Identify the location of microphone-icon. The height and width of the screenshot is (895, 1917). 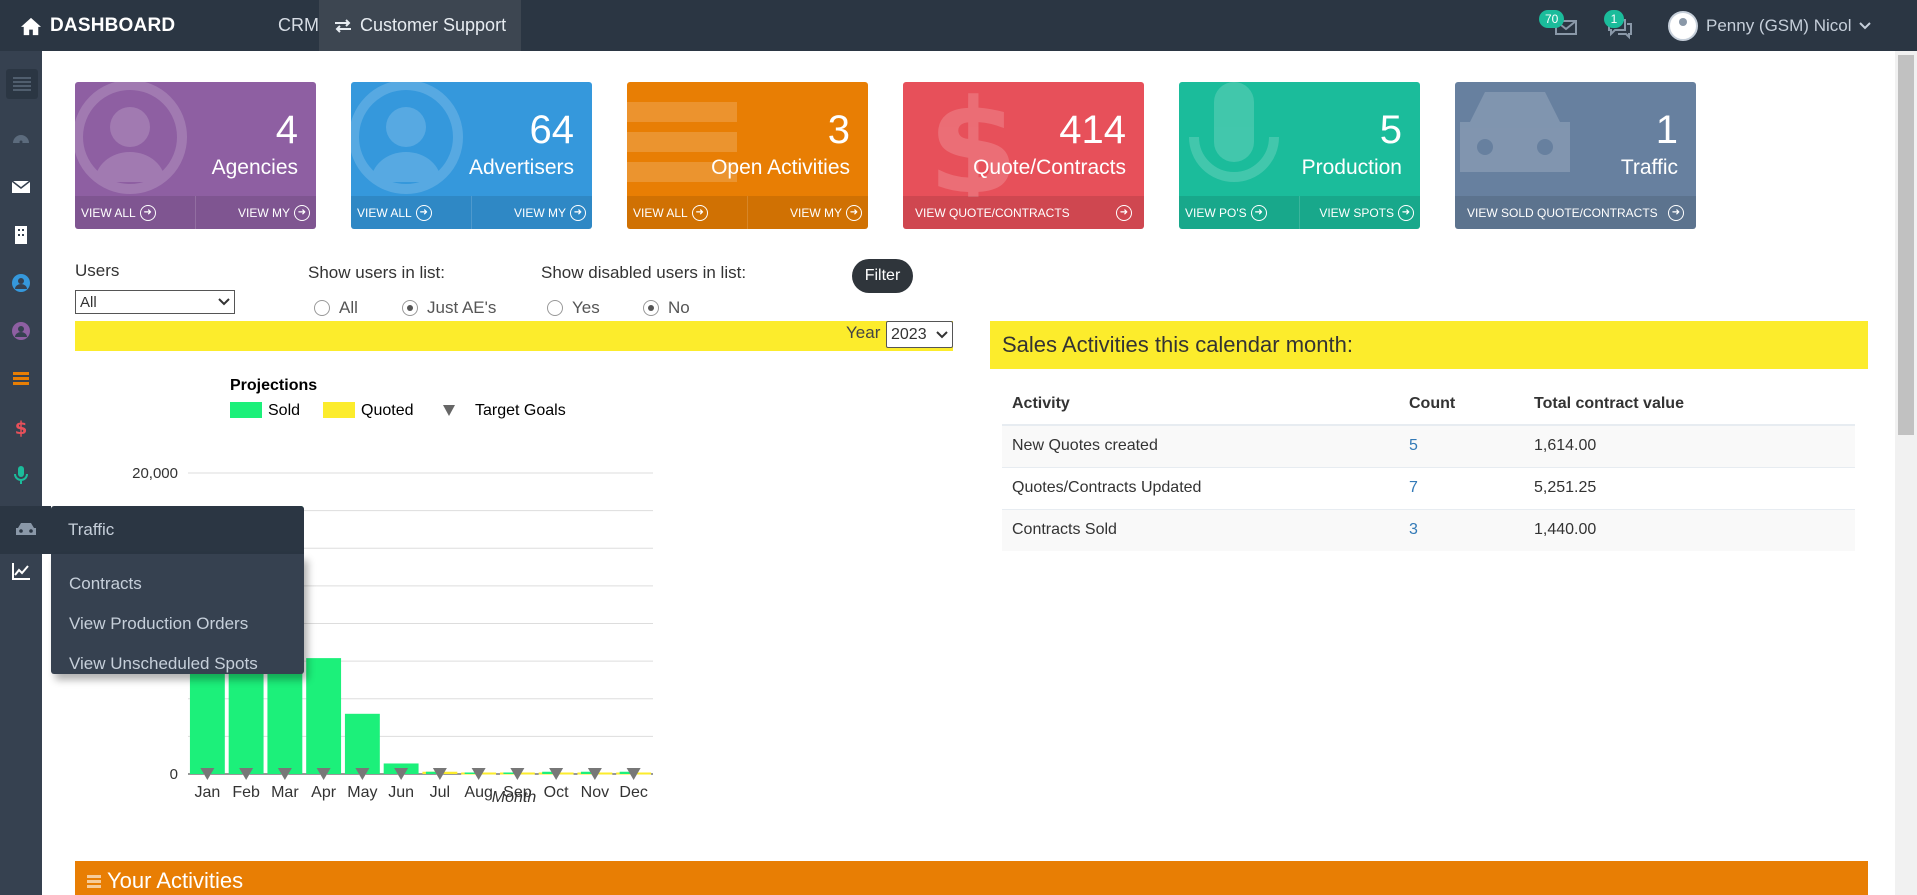
(1234, 132).